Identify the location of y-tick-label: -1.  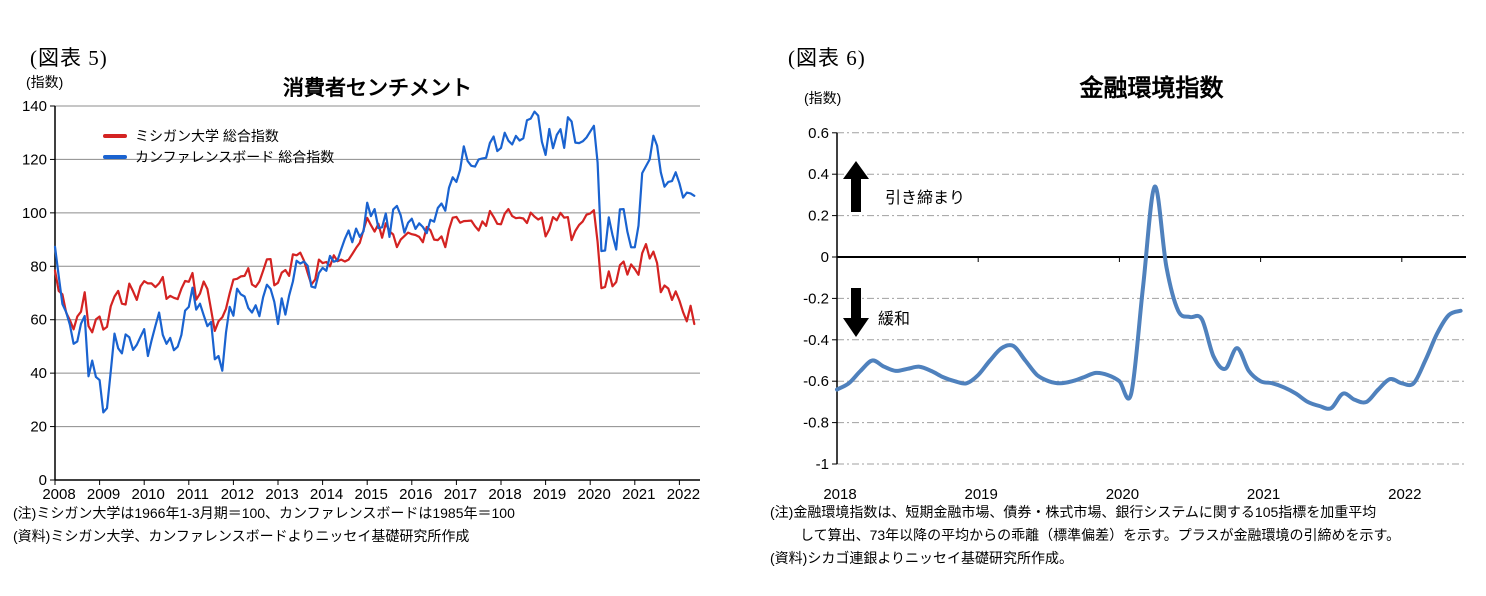
(822, 464).